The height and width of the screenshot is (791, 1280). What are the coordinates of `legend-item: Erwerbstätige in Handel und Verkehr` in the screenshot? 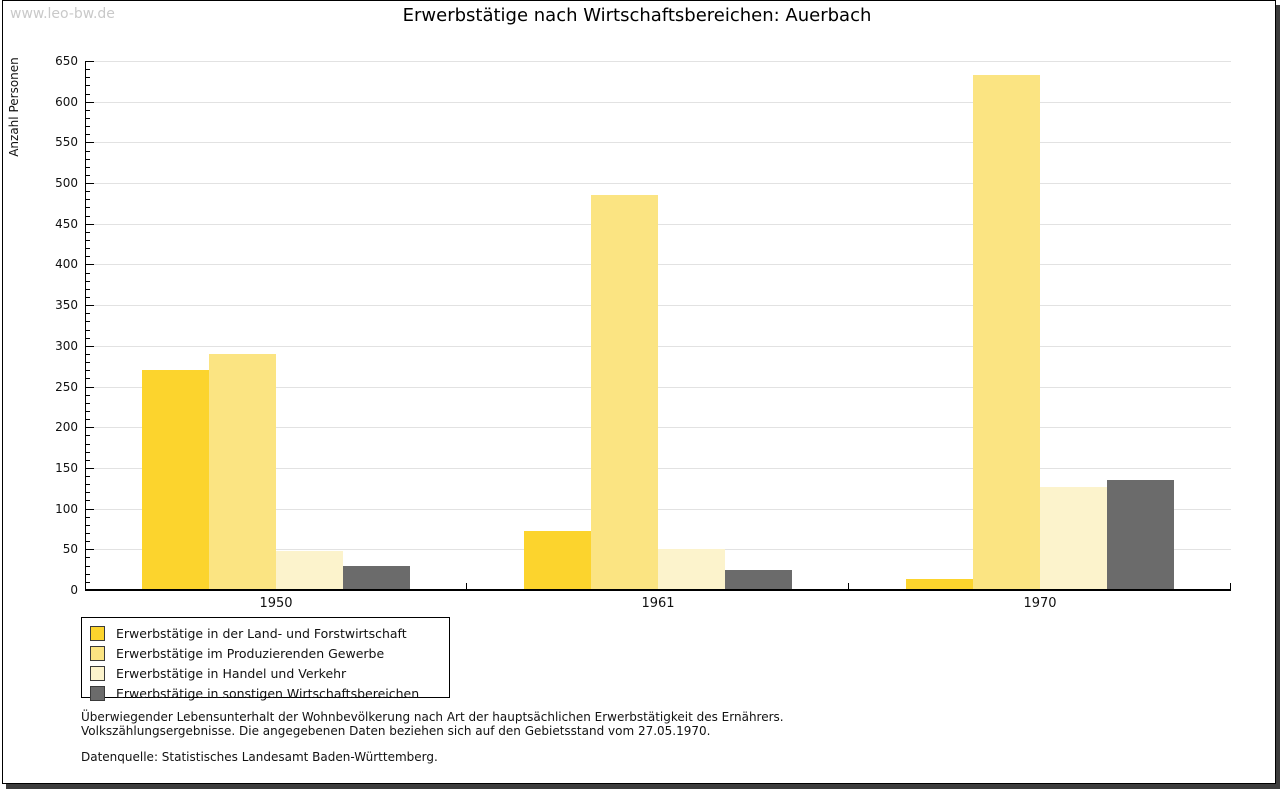 It's located at (269, 673).